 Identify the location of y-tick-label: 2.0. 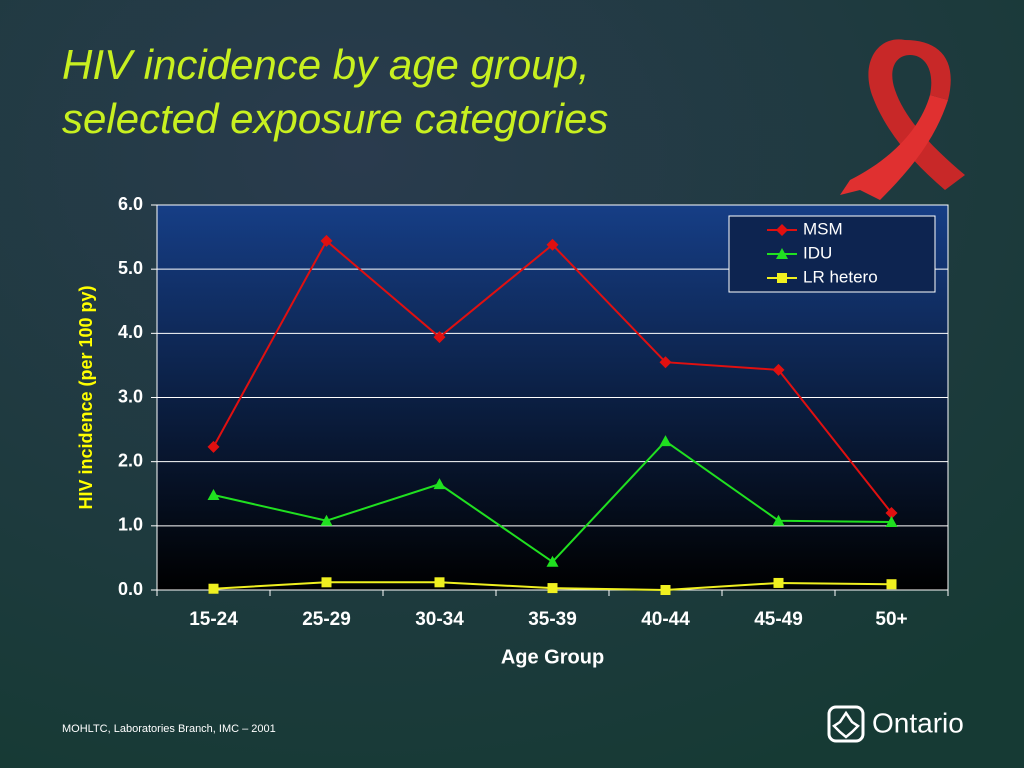
(130, 460).